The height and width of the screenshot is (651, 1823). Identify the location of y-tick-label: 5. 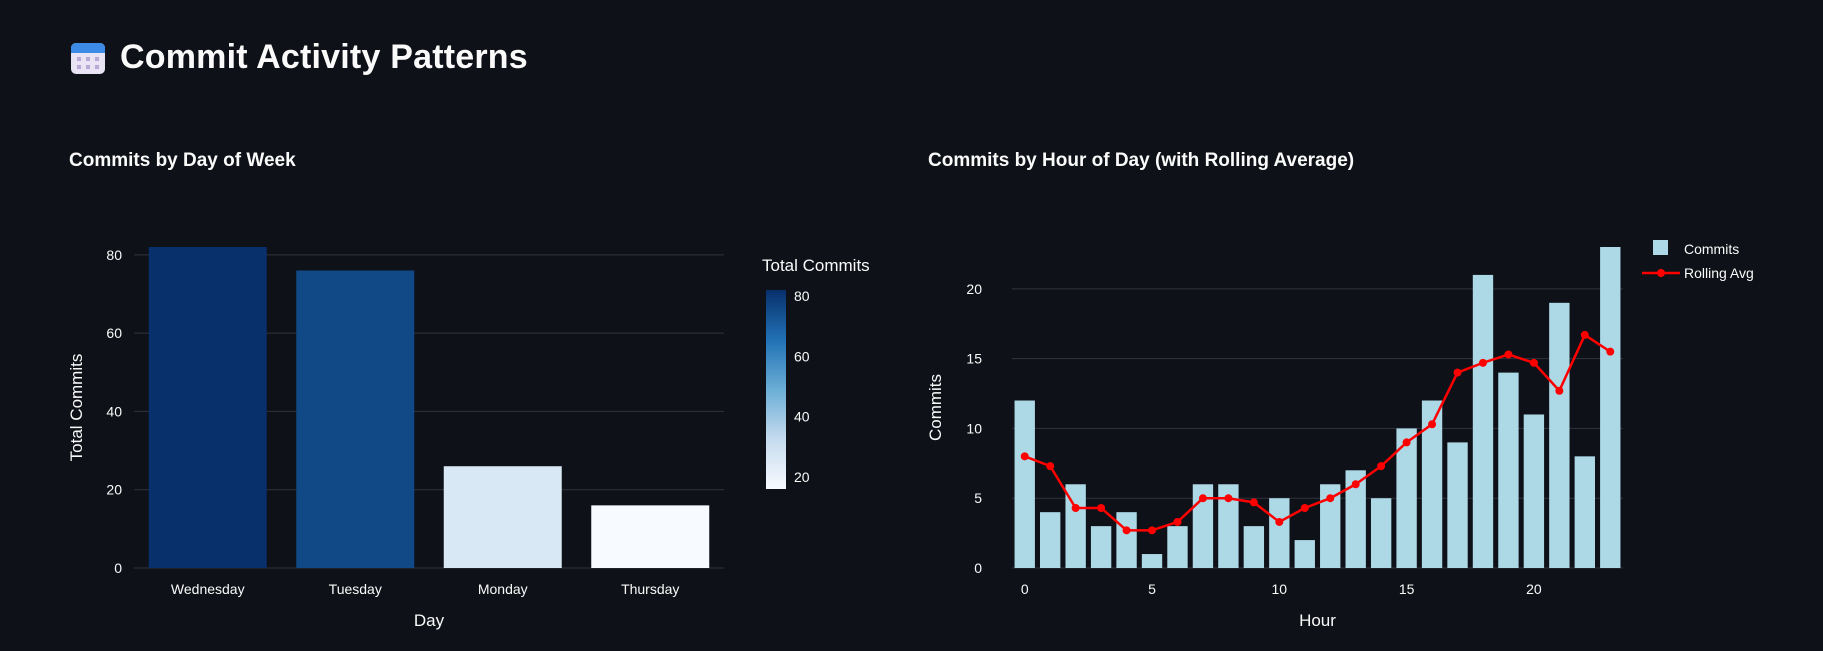
(978, 498).